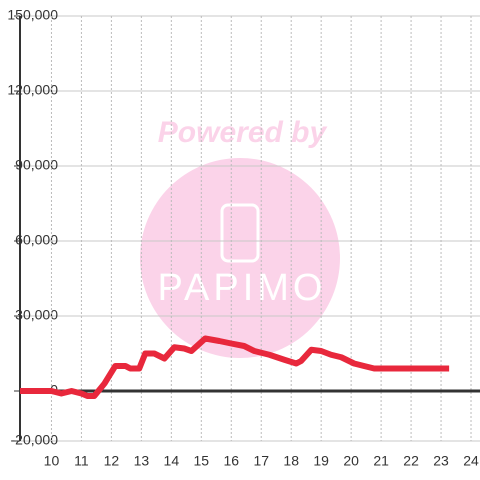  I want to click on x-tick-label: 12, so click(112, 461).